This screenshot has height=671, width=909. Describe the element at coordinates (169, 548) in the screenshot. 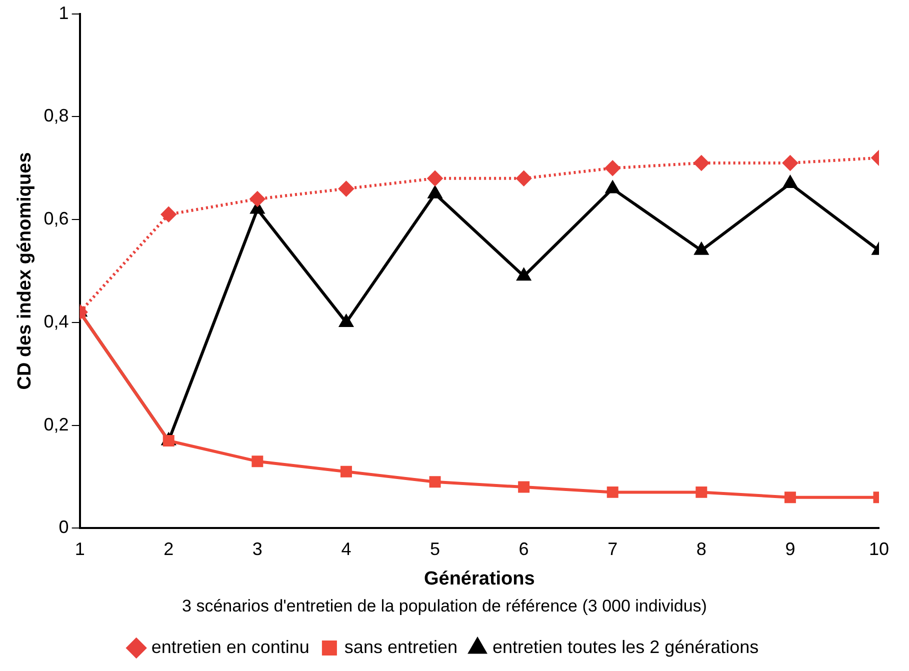

I see `x-tick-label: 2` at that location.